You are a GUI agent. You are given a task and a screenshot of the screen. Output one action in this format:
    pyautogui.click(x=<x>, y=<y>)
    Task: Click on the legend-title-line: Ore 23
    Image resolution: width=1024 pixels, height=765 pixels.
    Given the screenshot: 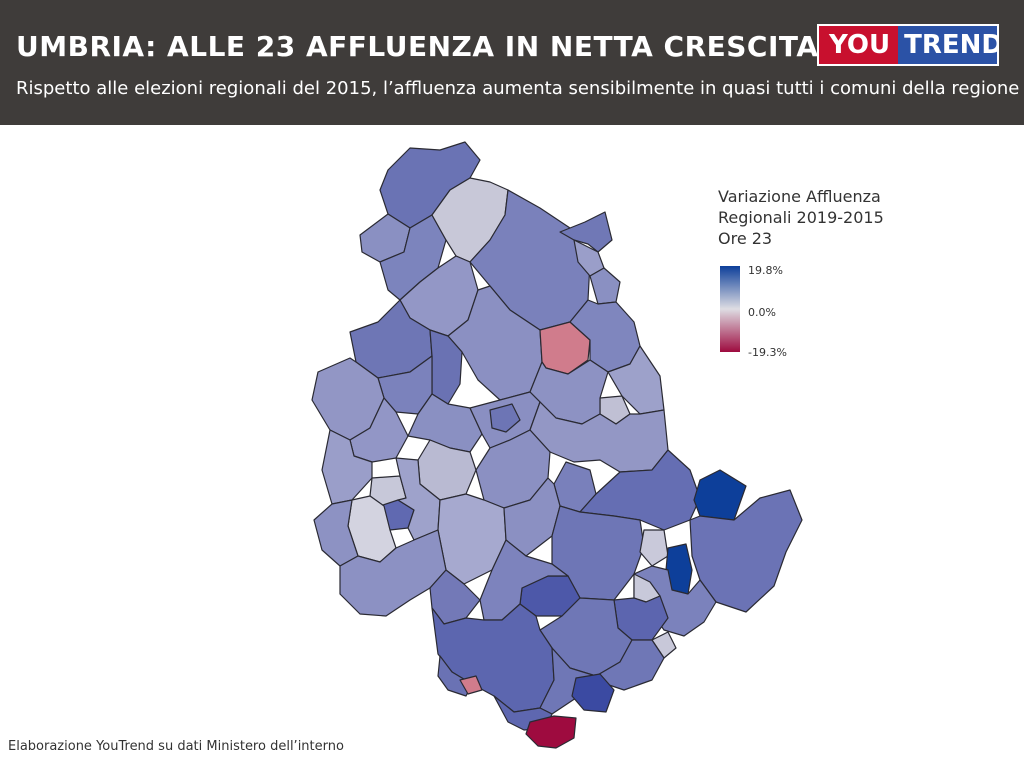 What is the action you would take?
    pyautogui.click(x=745, y=238)
    